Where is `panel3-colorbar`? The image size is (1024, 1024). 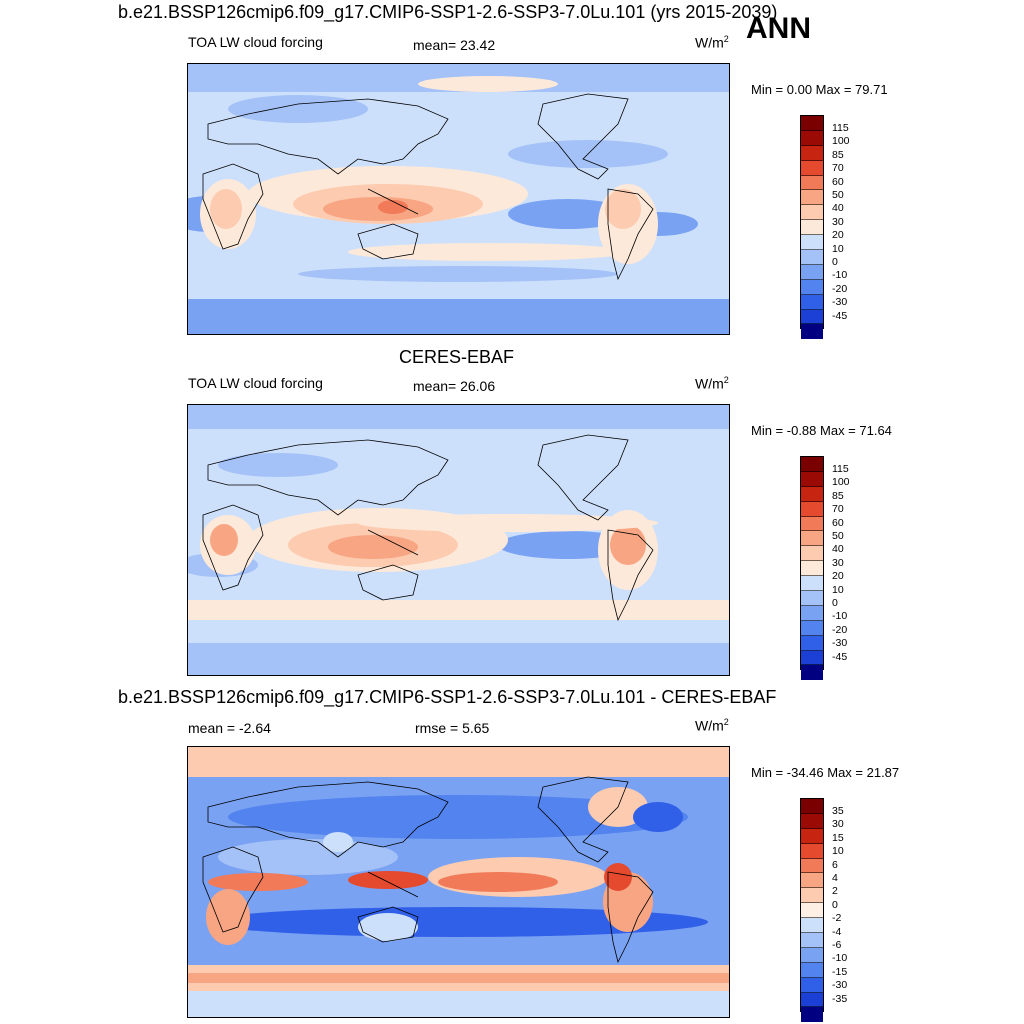 panel3-colorbar is located at coordinates (812, 910).